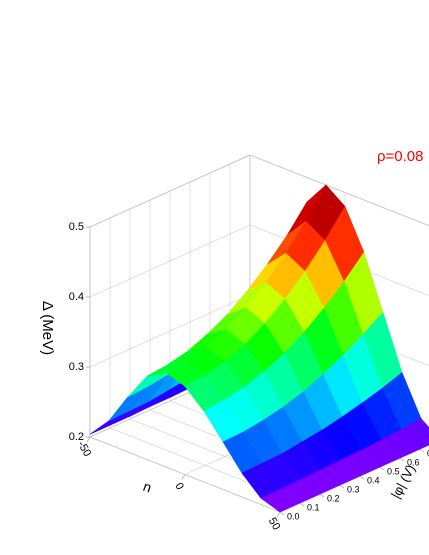 The width and height of the screenshot is (429, 555). What do you see at coordinates (76, 437) in the screenshot?
I see `z-tick-label: 0.2` at bounding box center [76, 437].